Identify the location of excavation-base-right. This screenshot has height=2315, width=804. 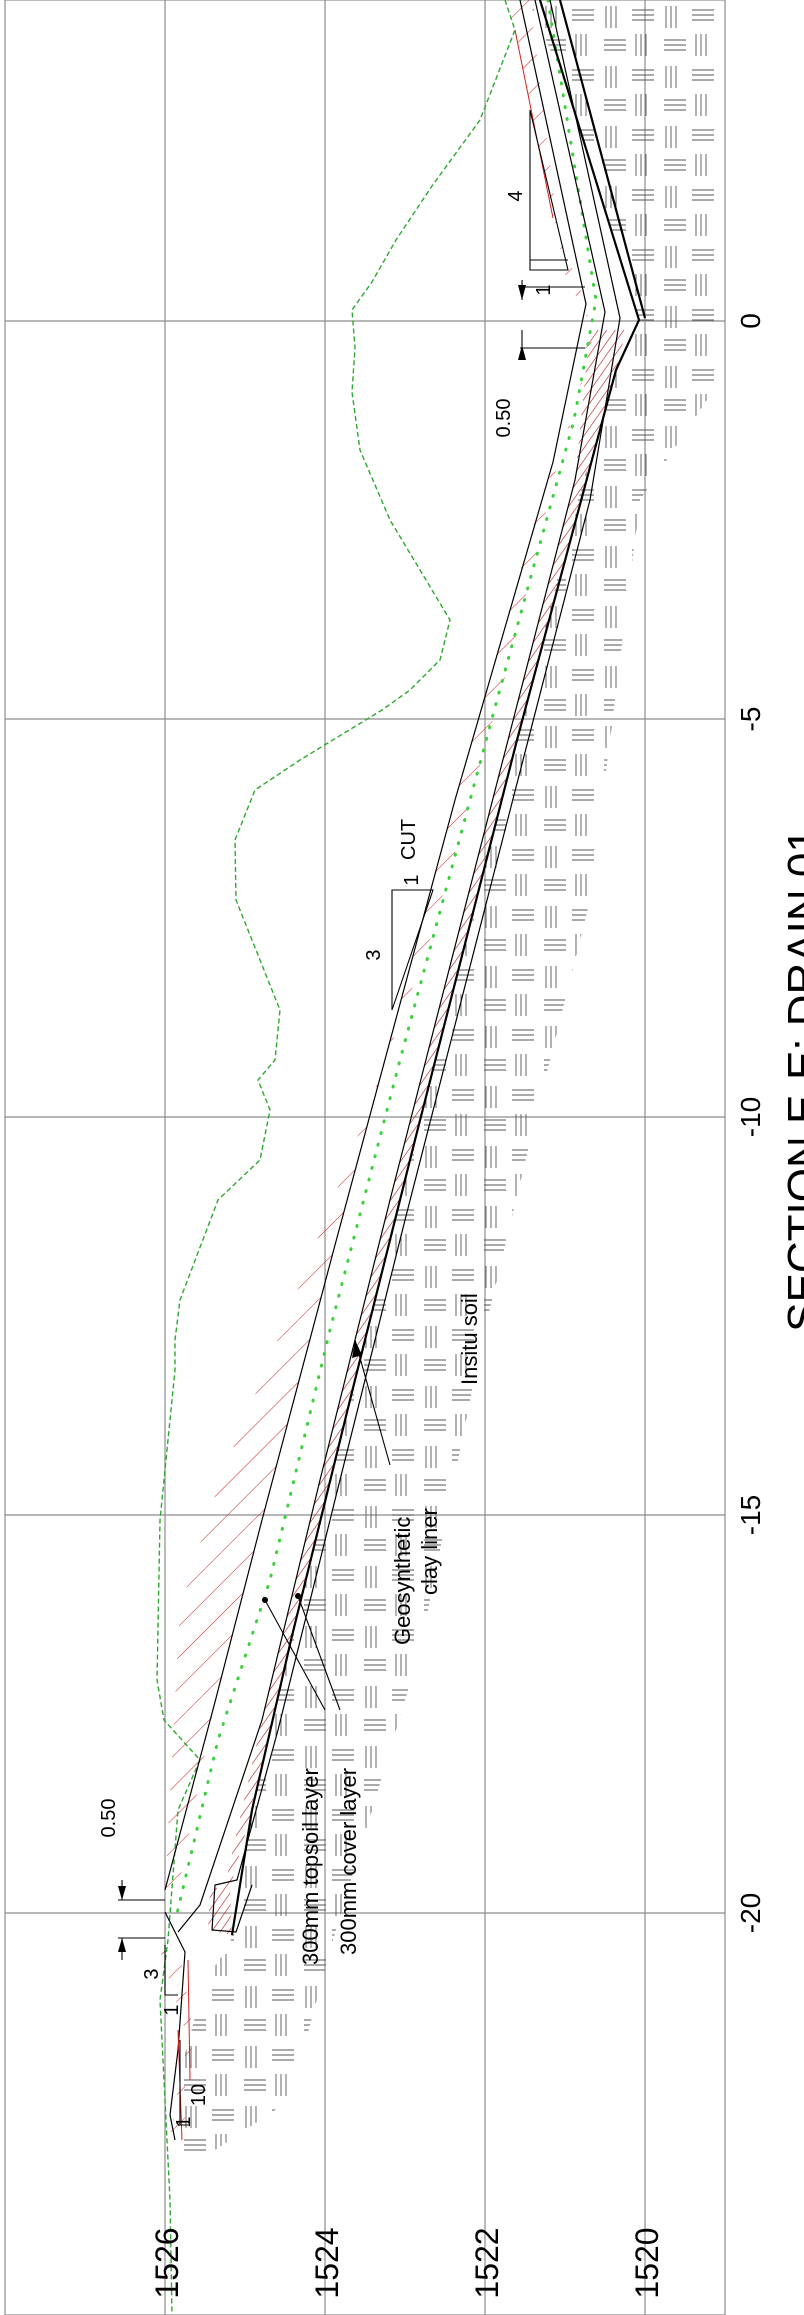
(602, 159).